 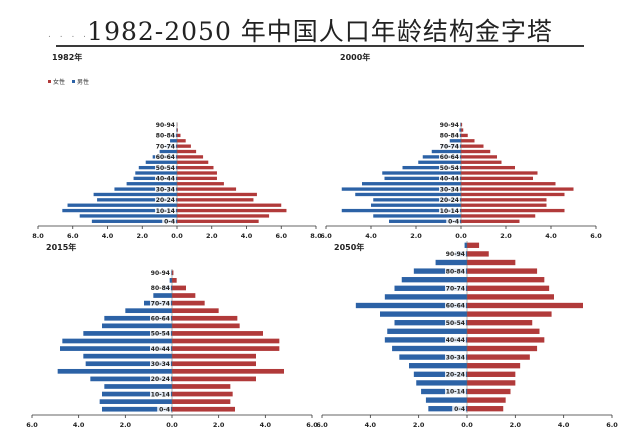 What do you see at coordinates (49, 81) in the screenshot?
I see `legend-swatch-female` at bounding box center [49, 81].